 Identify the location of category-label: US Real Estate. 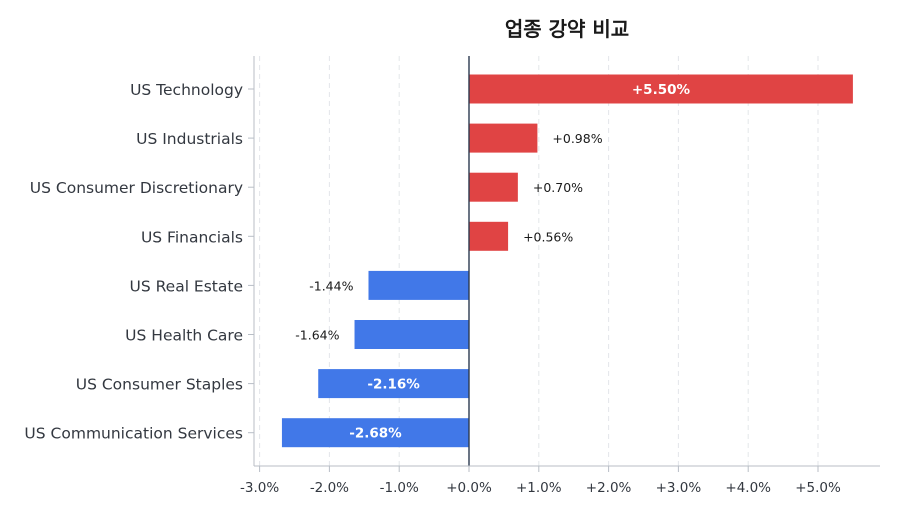
(186, 286).